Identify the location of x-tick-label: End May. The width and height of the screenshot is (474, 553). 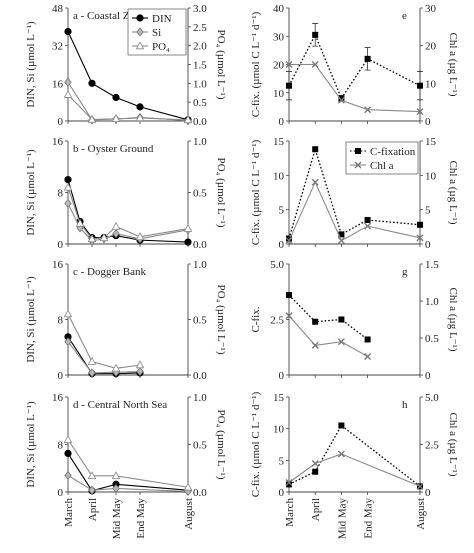
(141, 518).